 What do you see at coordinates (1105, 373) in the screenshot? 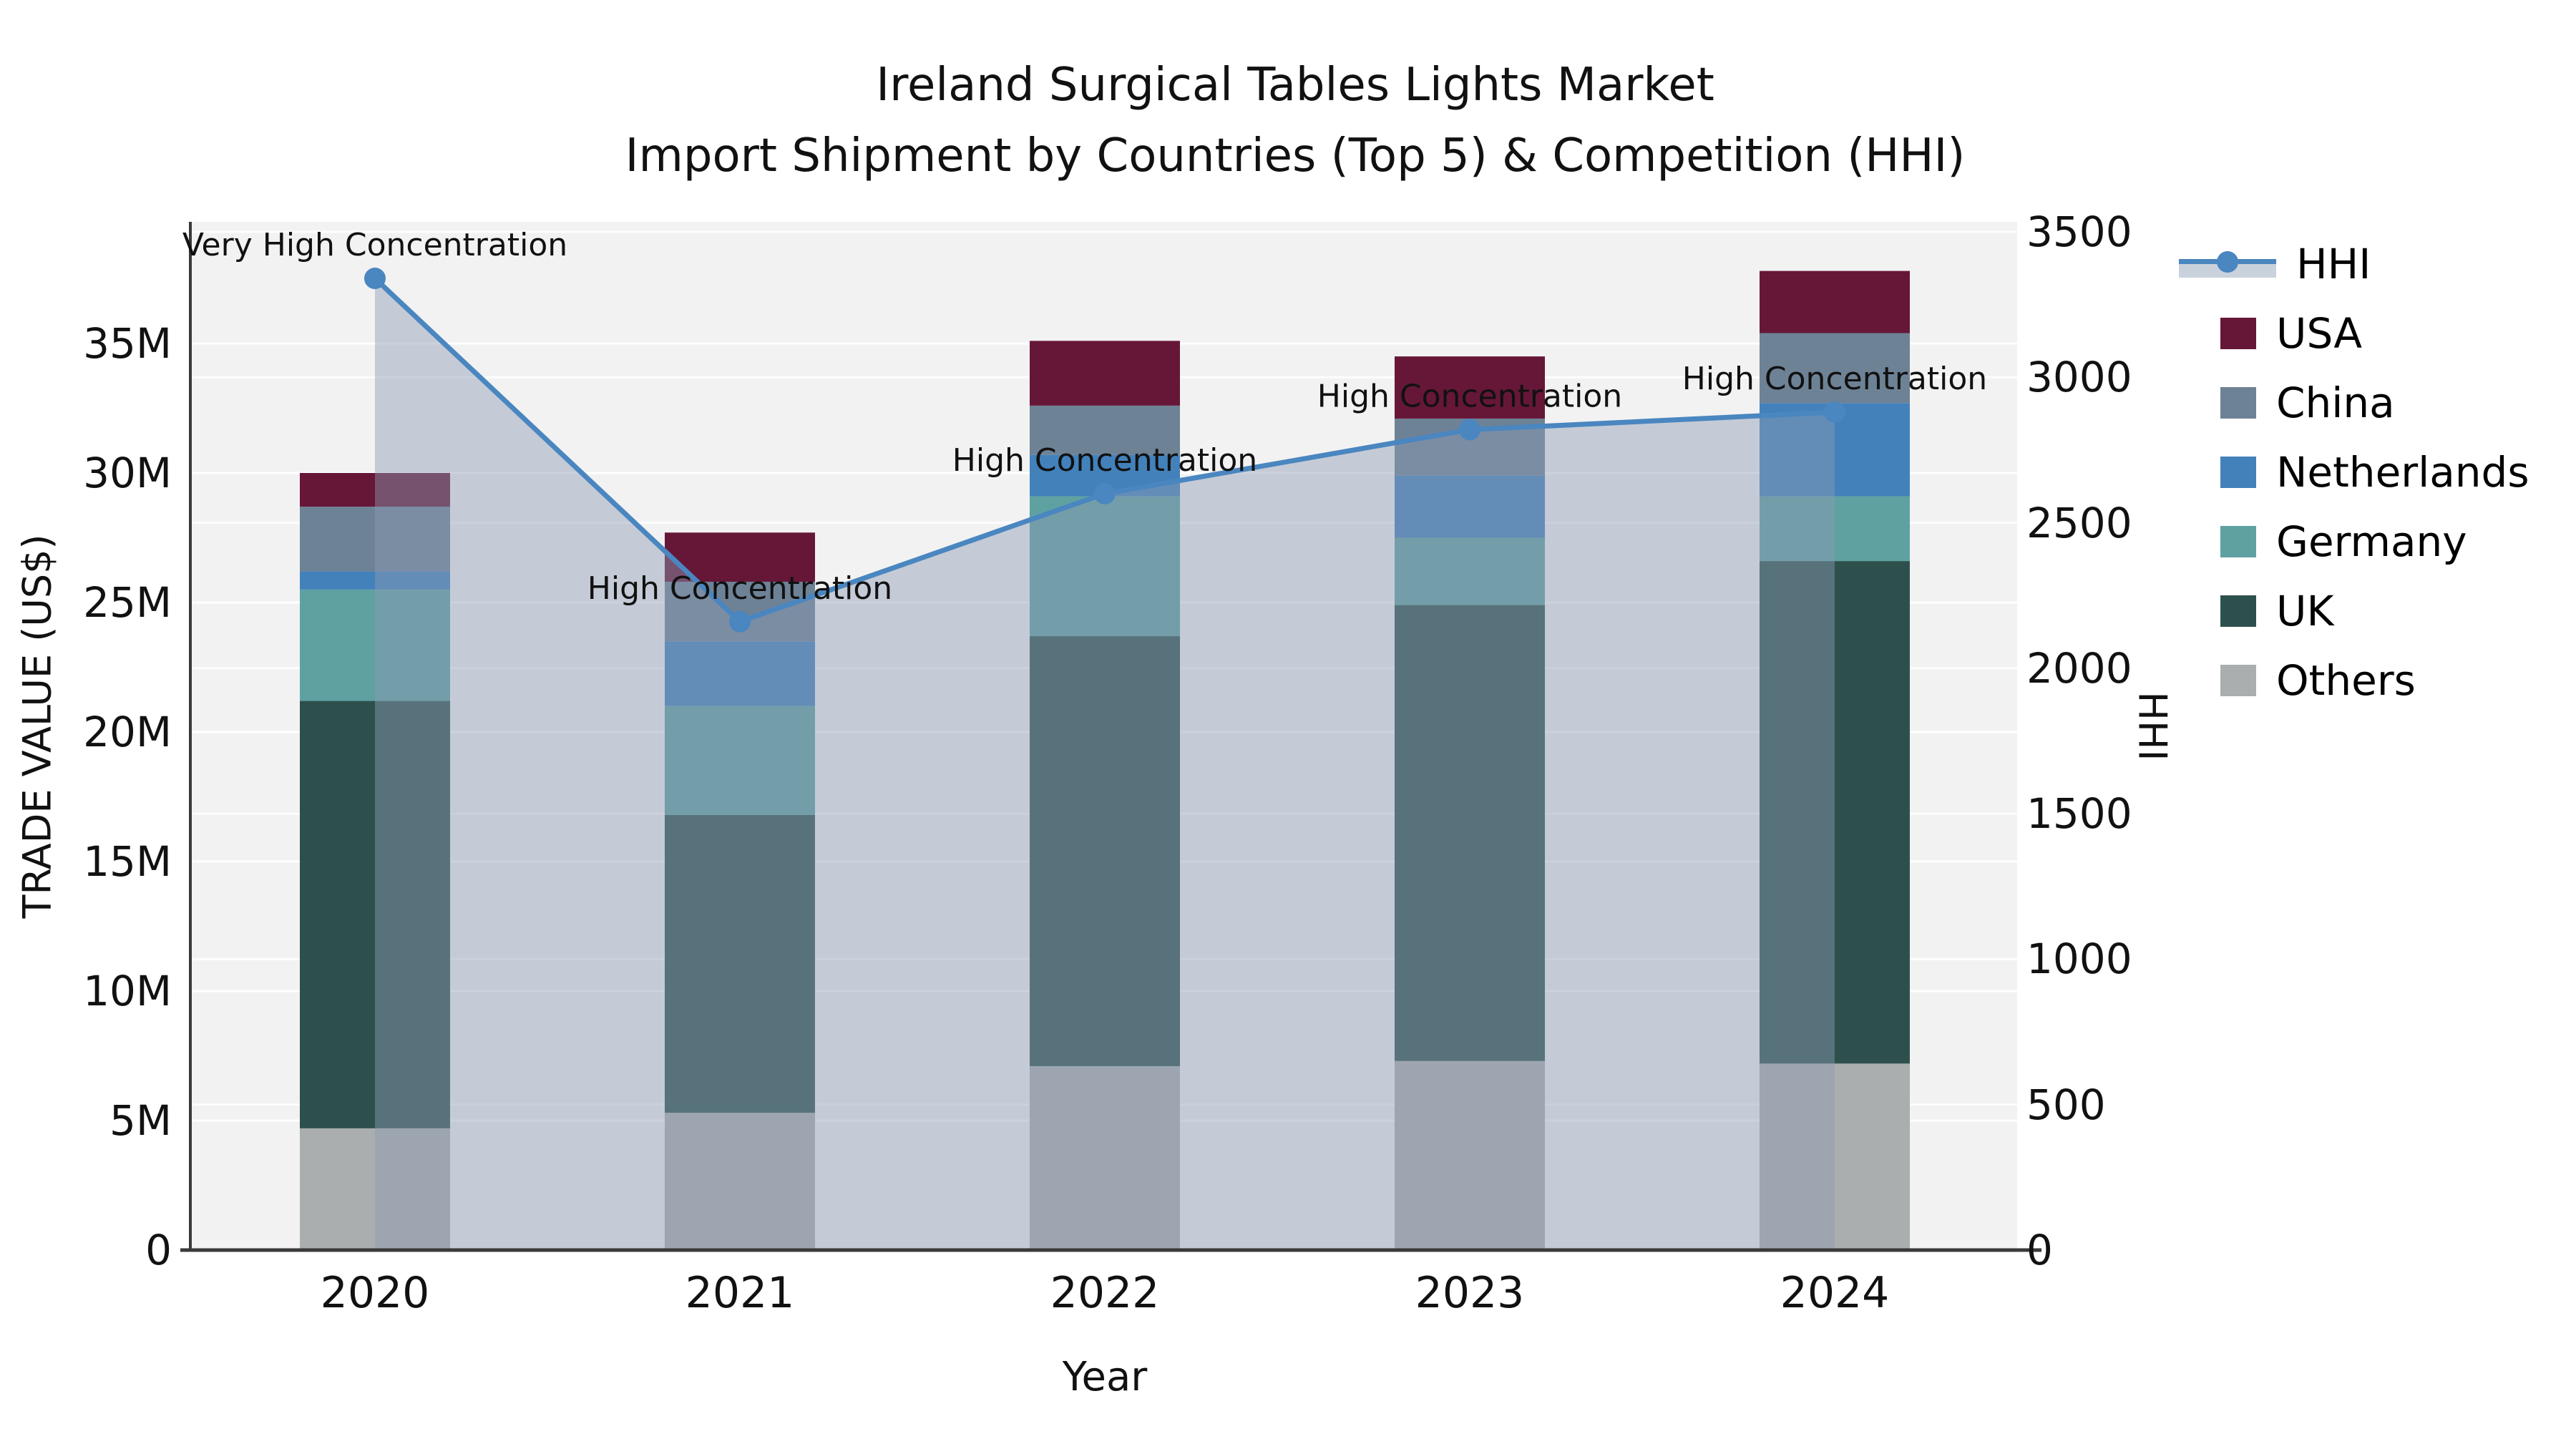
I see `bar-segment-usa-2022` at bounding box center [1105, 373].